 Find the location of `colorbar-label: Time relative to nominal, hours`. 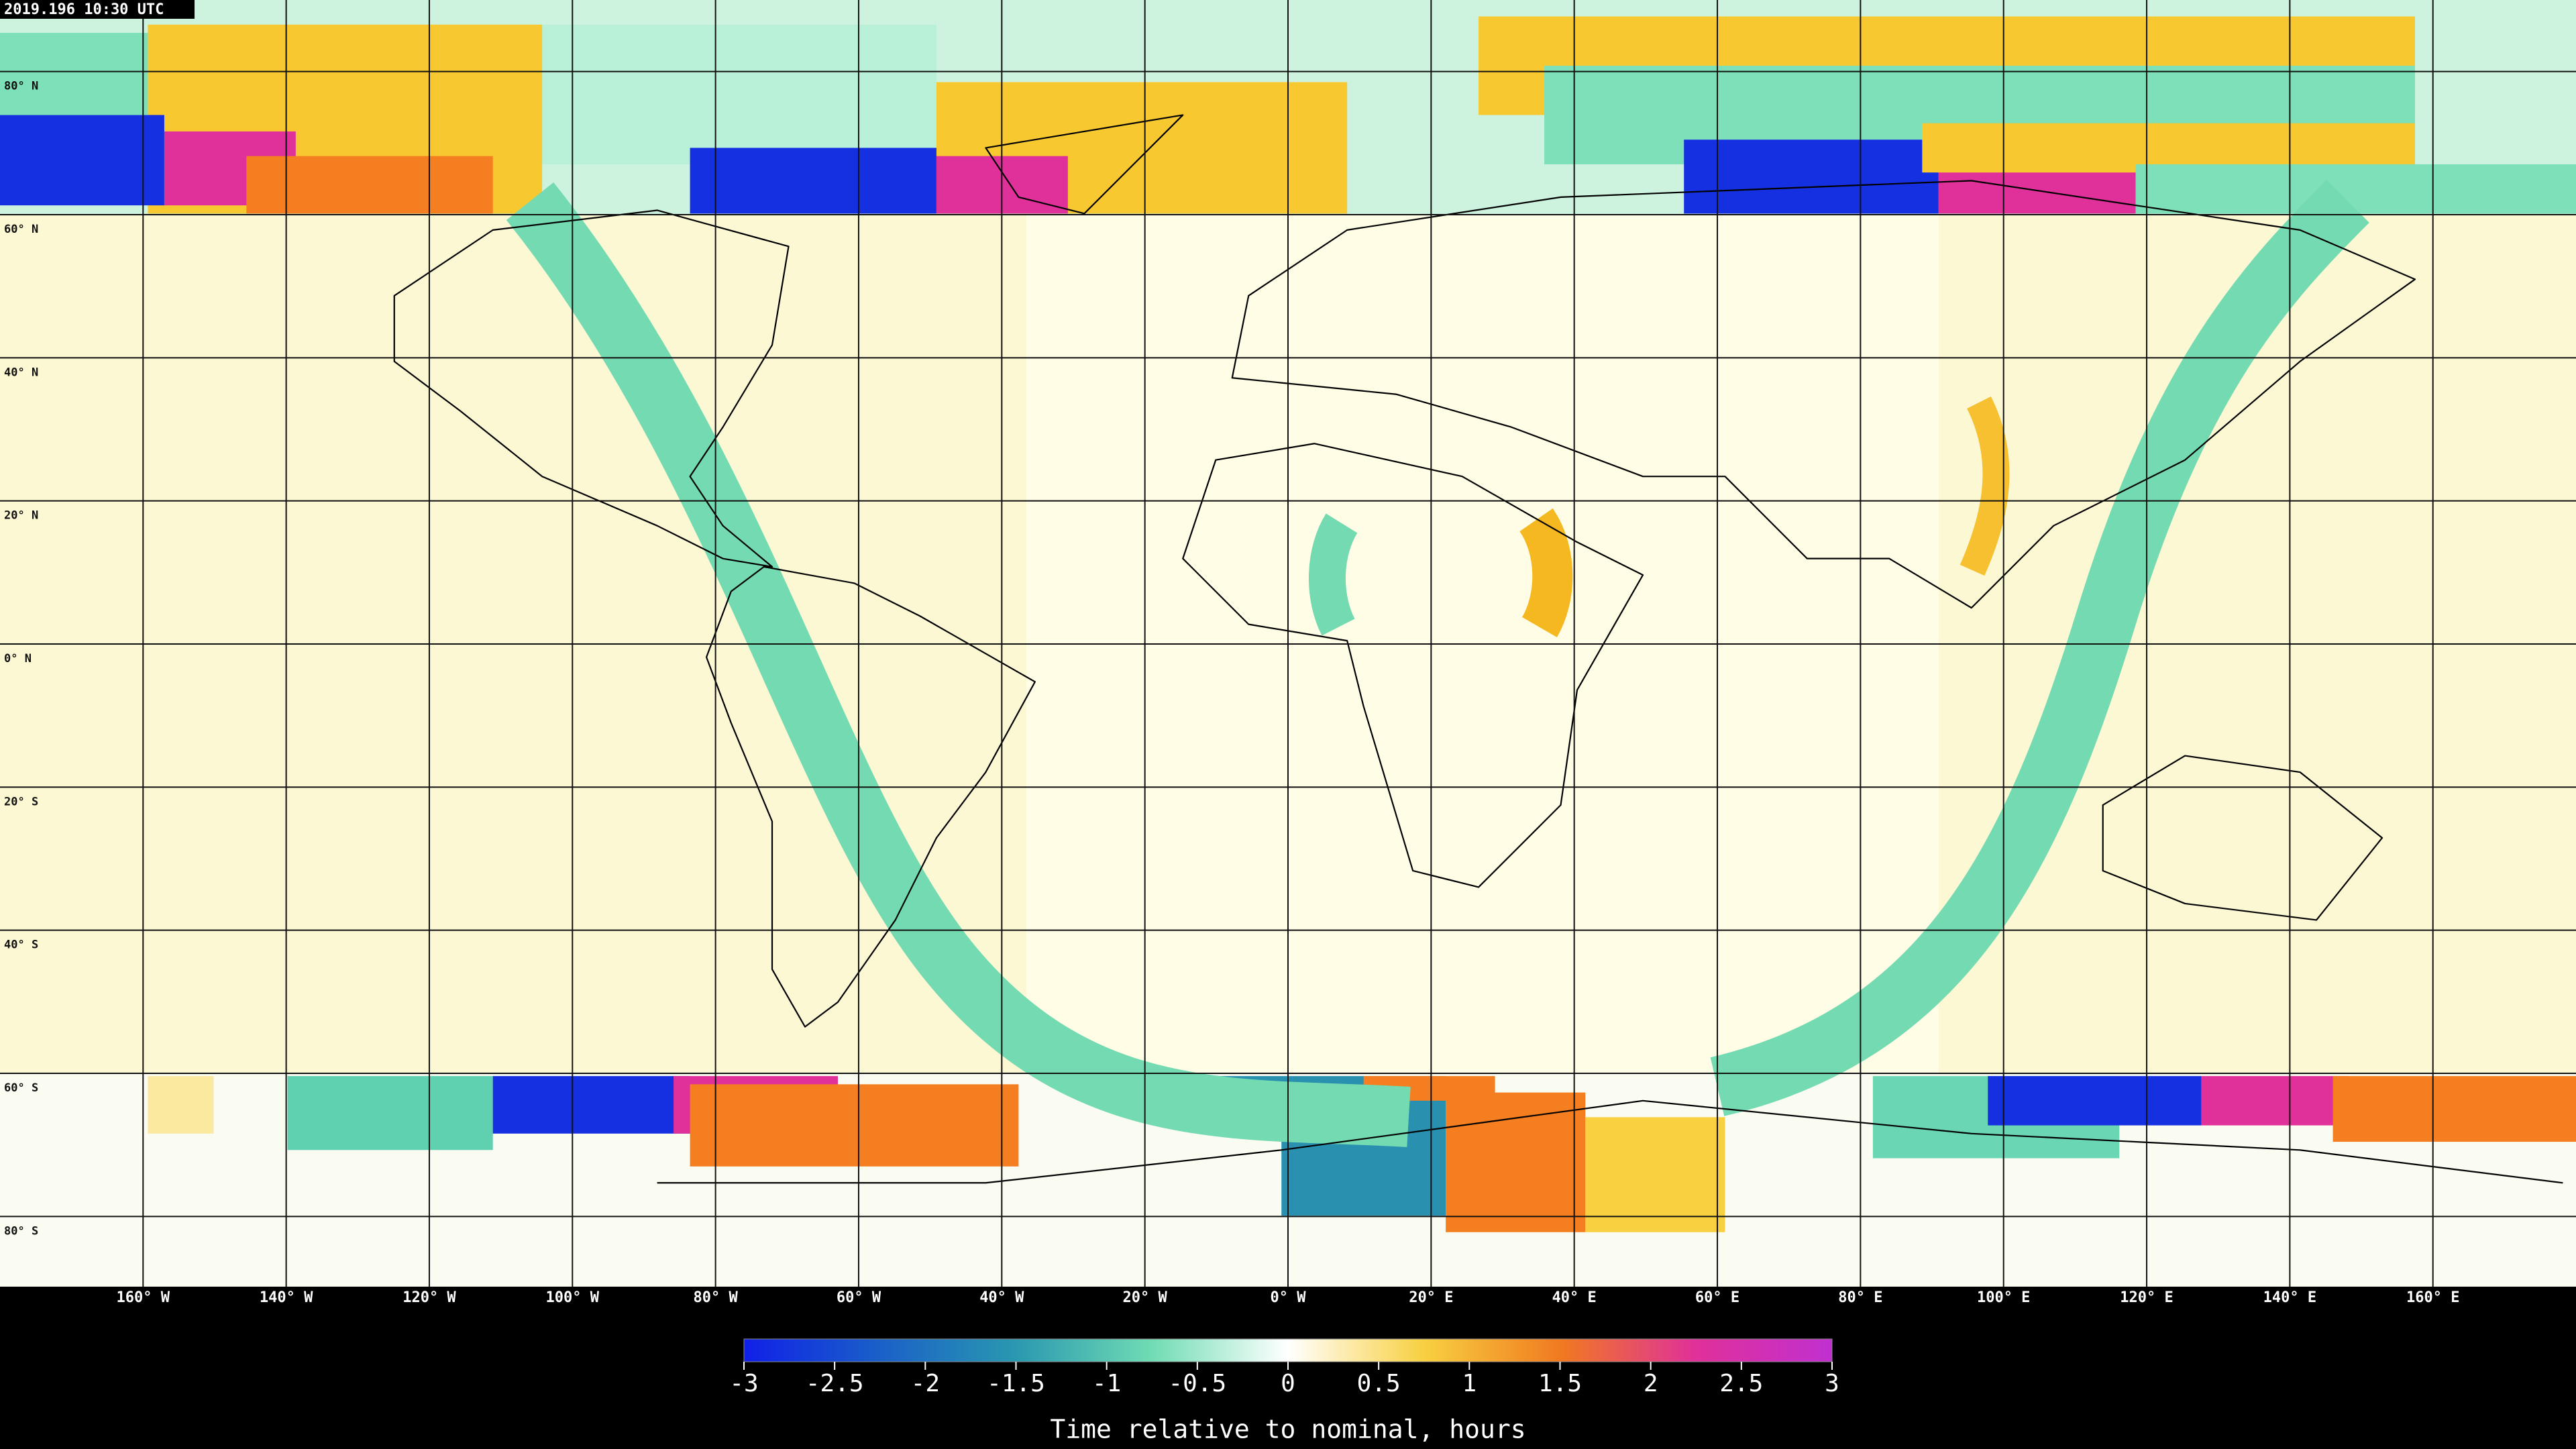

colorbar-label: Time relative to nominal, hours is located at coordinates (1287, 1429).